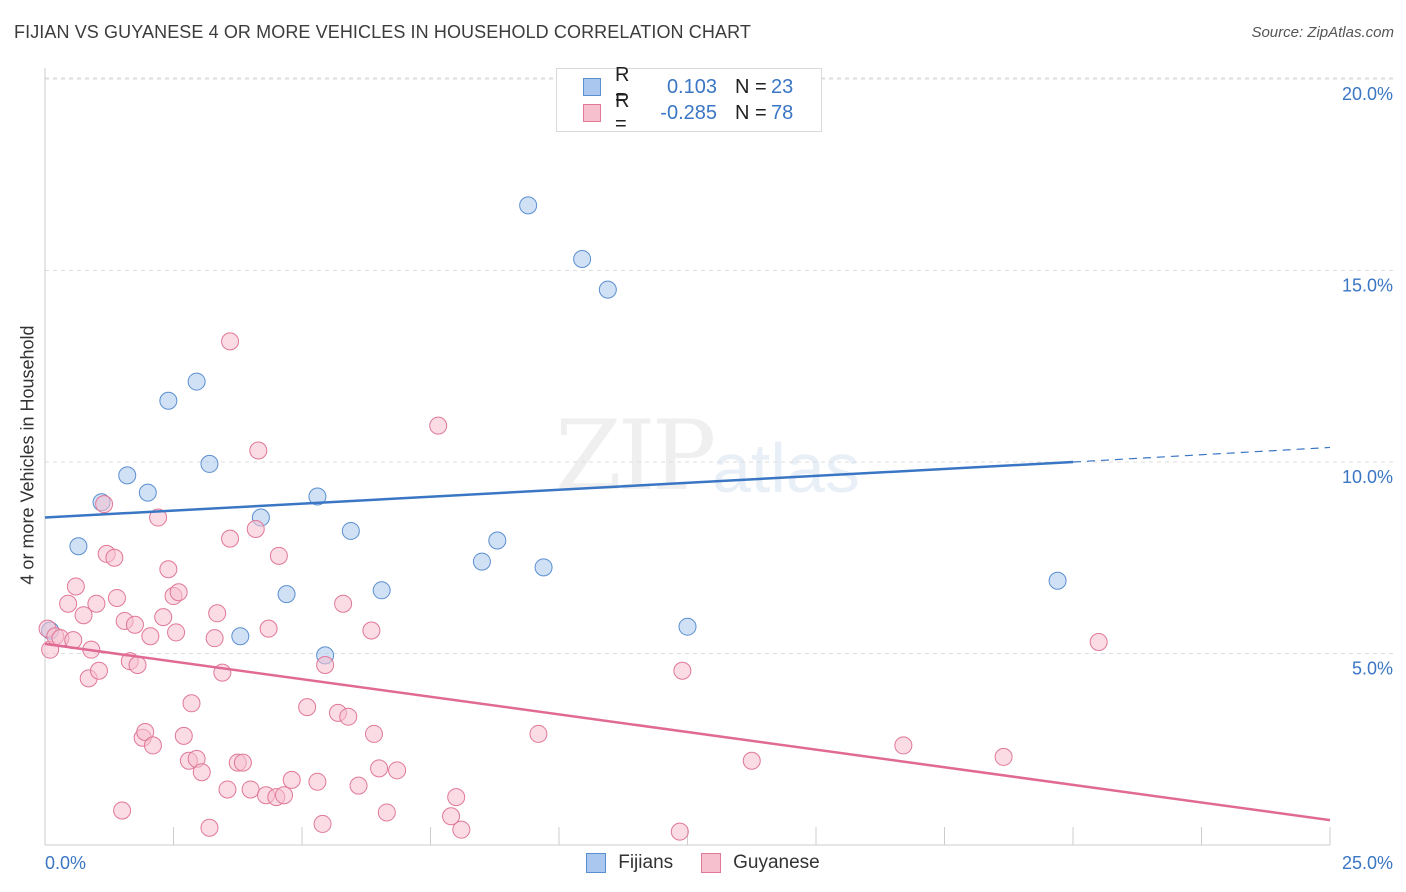  Describe the element at coordinates (635, 456) in the screenshot. I see `watermark-zip: ZIP` at that location.